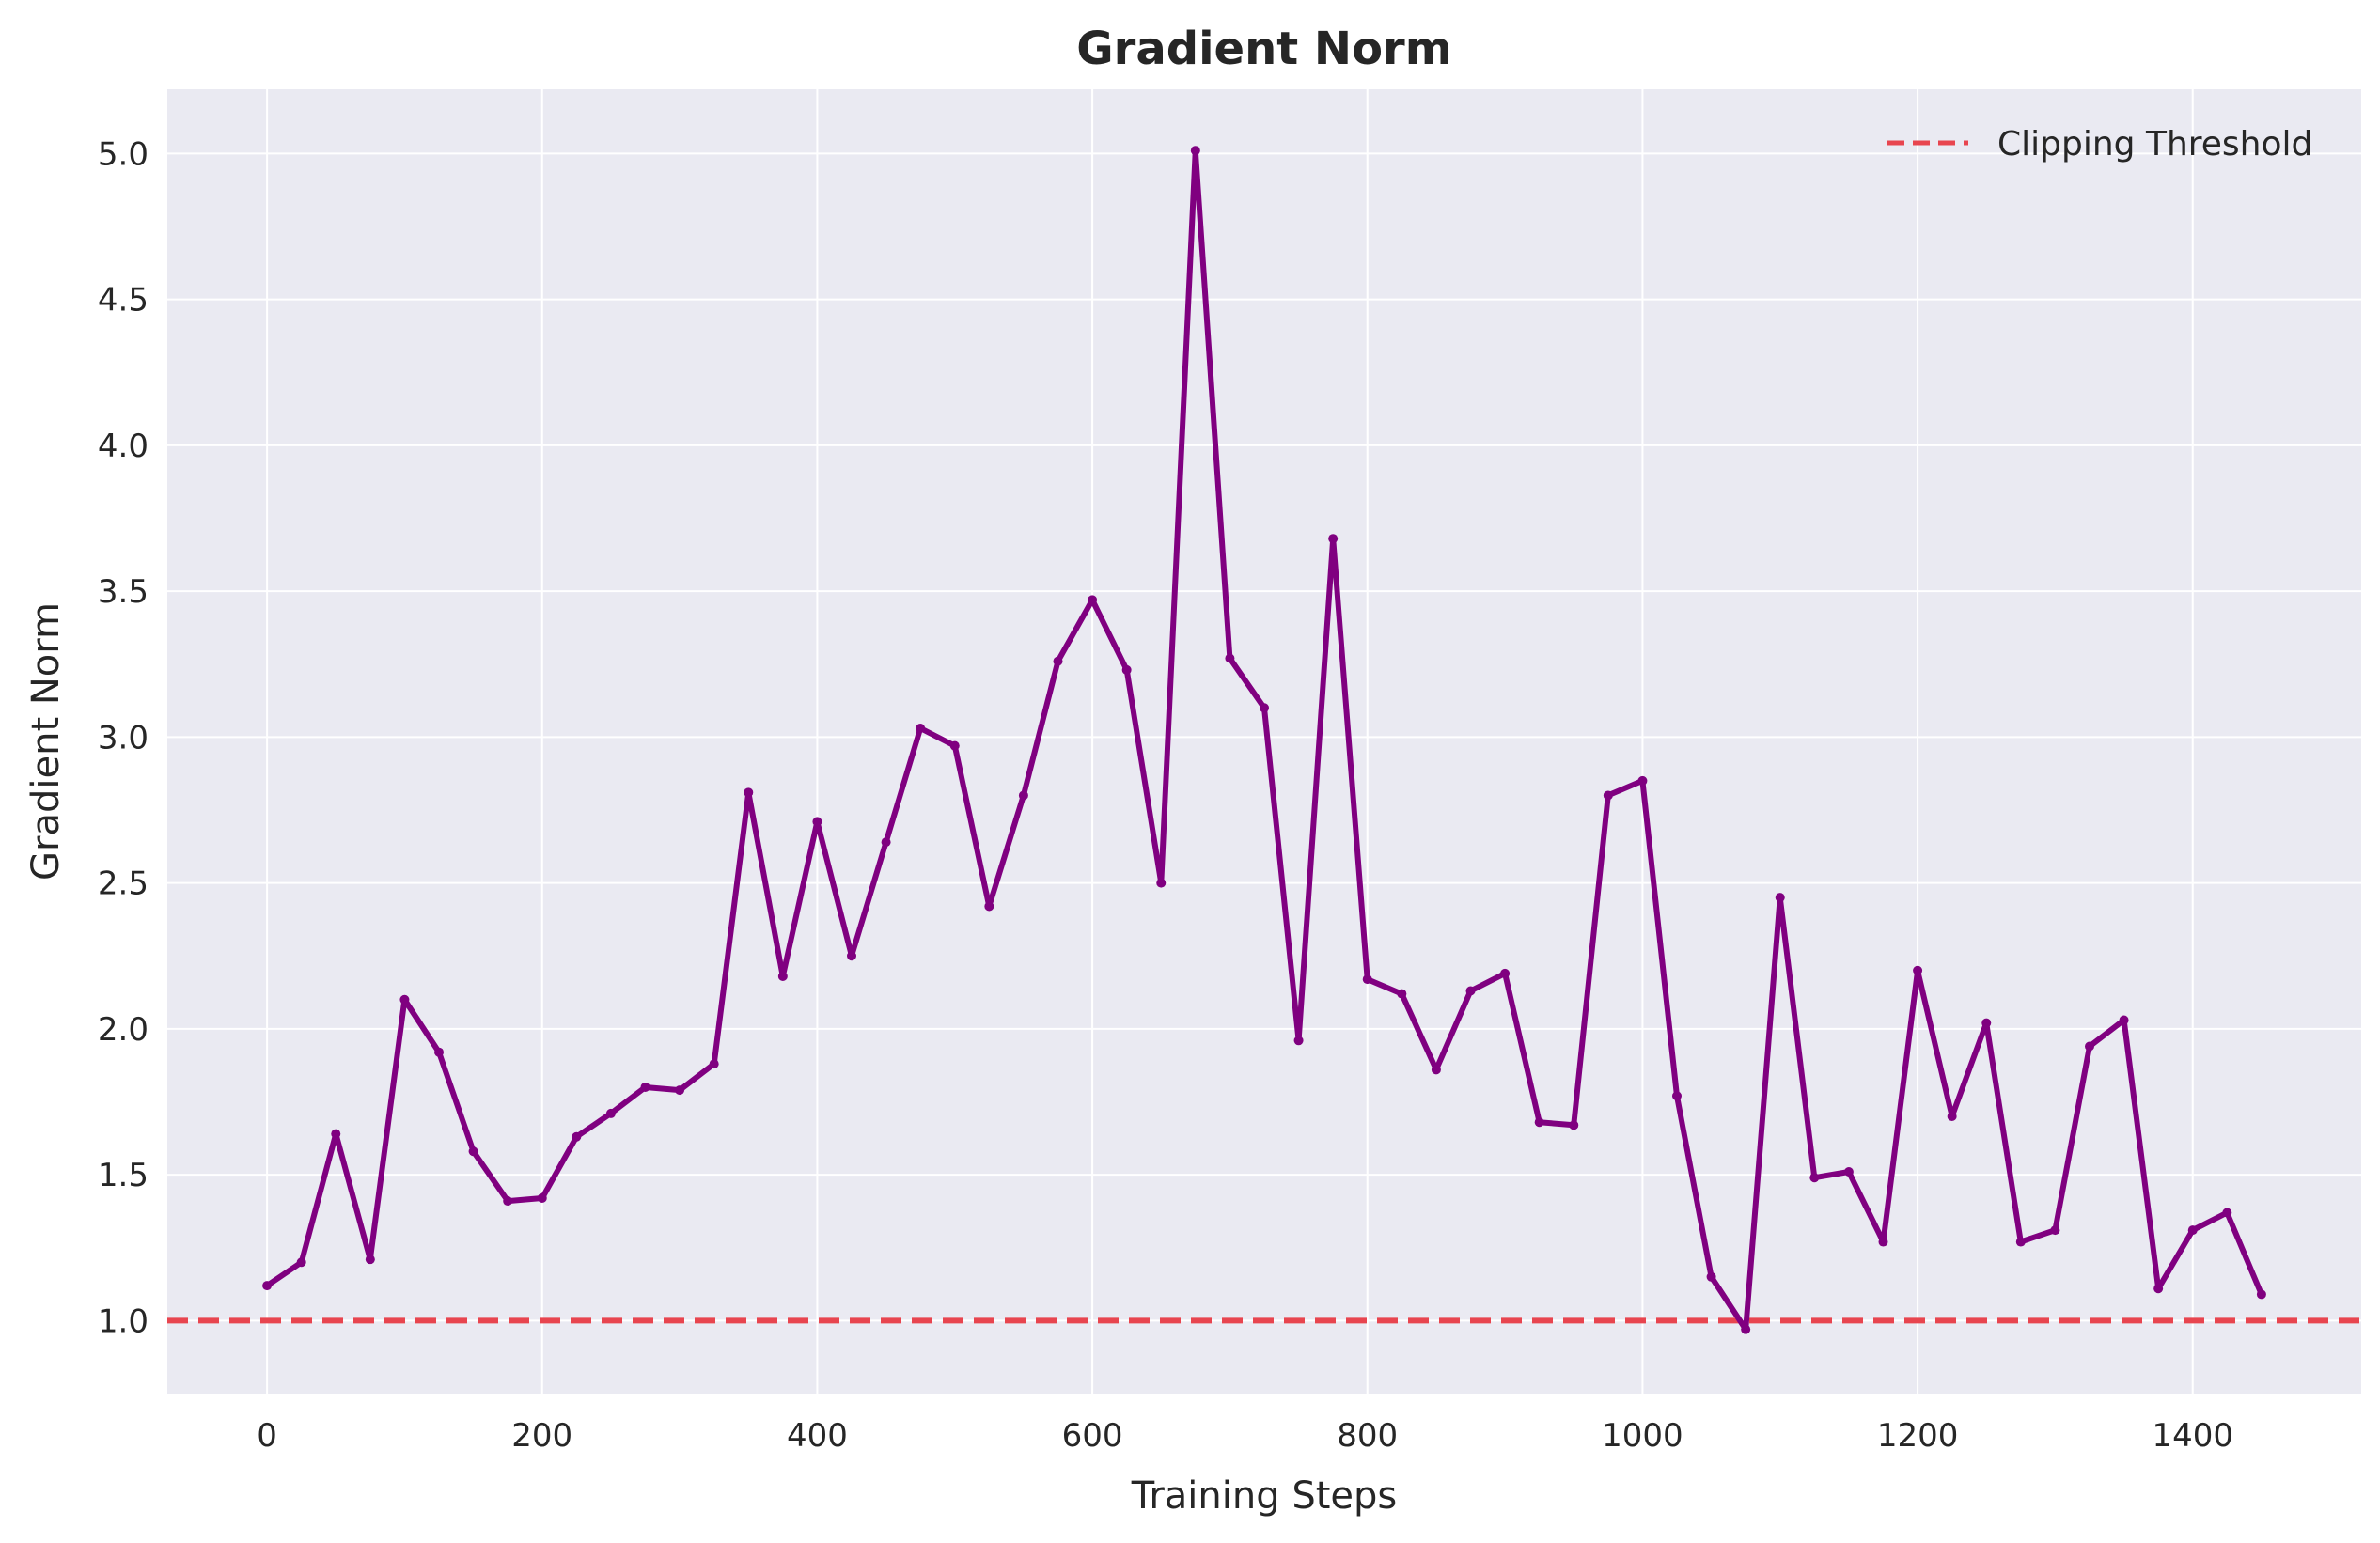 Image resolution: width=2380 pixels, height=1543 pixels. What do you see at coordinates (123, 884) in the screenshot?
I see `y-tick-label: 2.5` at bounding box center [123, 884].